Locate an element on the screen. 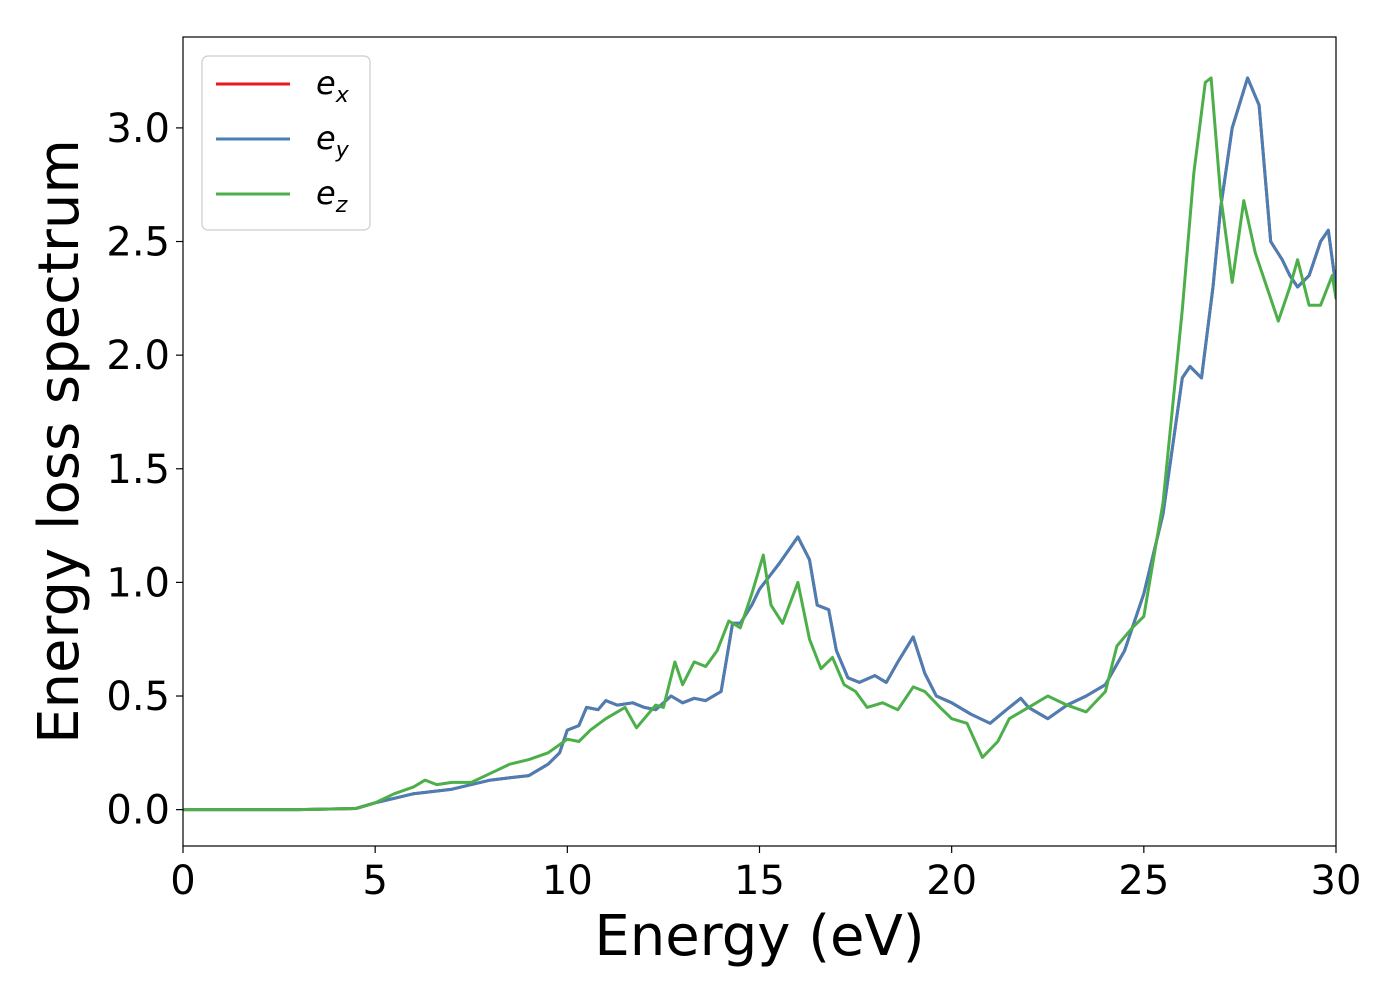  legend-label-ez: ez is located at coordinates (332, 196).